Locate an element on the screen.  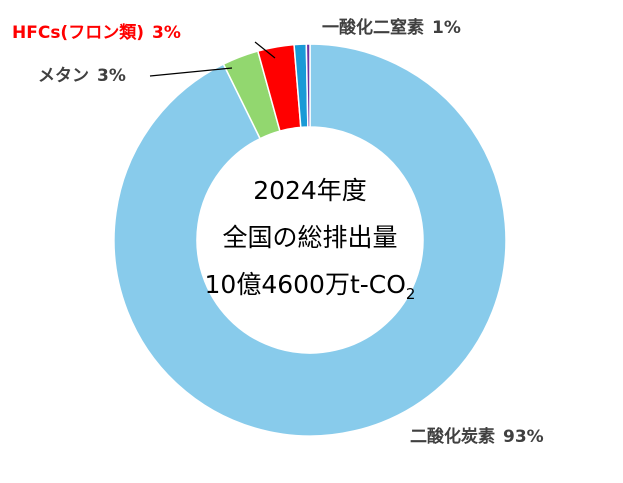
label-value: 93% is located at coordinates (523, 437).